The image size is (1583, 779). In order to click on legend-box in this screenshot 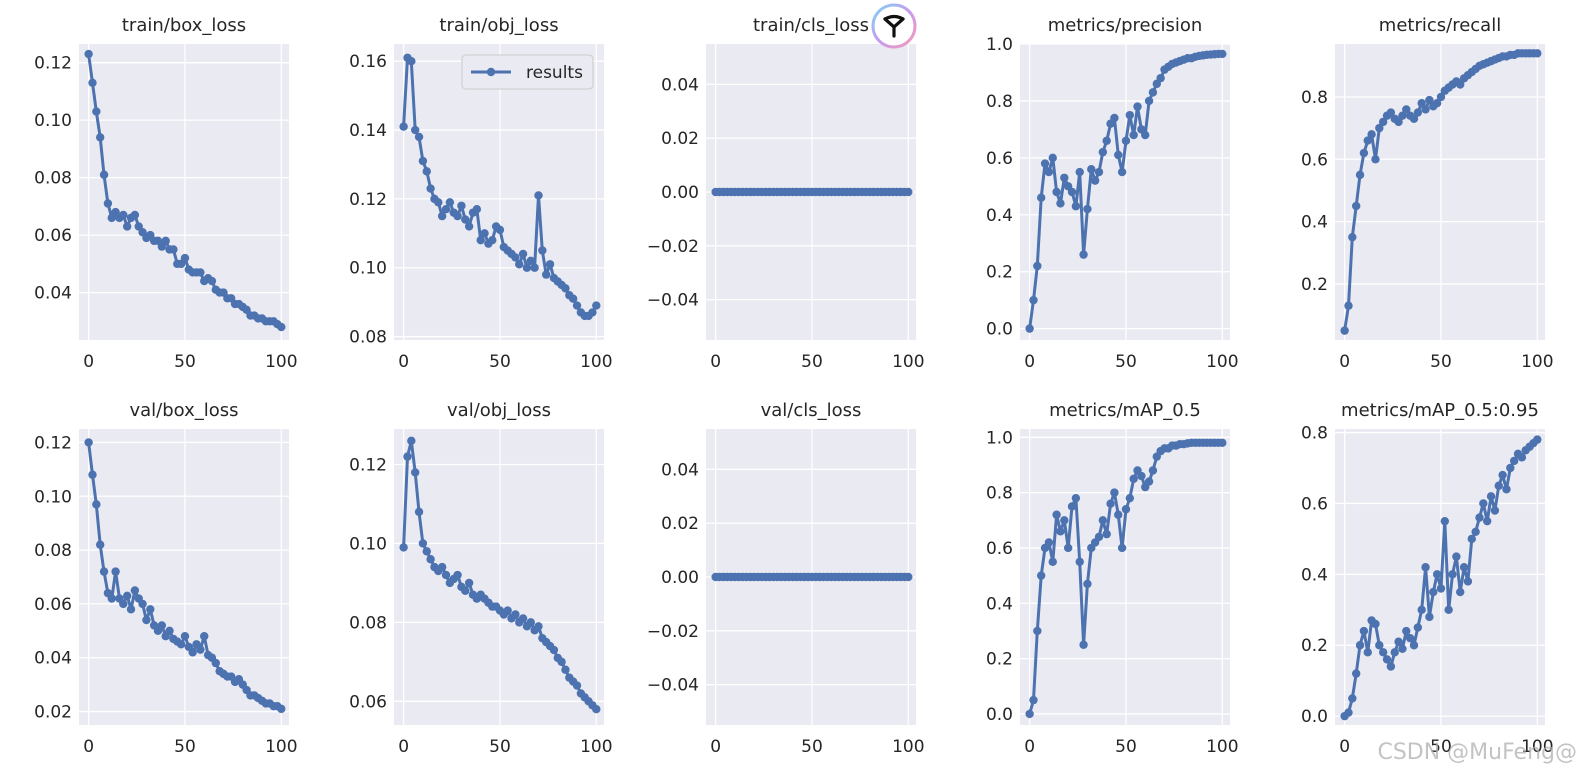, I will do `click(527, 72)`.